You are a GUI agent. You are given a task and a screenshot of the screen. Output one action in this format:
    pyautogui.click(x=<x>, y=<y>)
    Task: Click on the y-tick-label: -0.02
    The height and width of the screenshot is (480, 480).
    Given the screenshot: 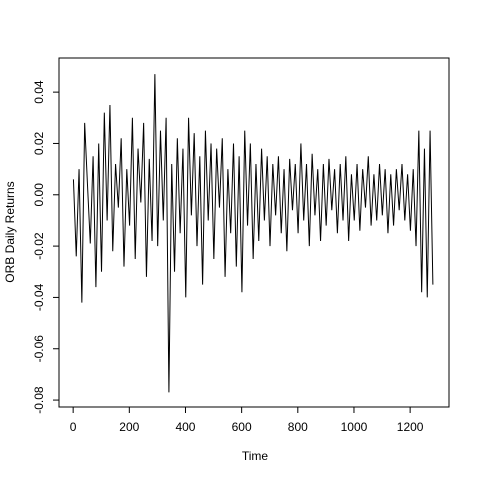 What is the action you would take?
    pyautogui.click(x=39, y=246)
    